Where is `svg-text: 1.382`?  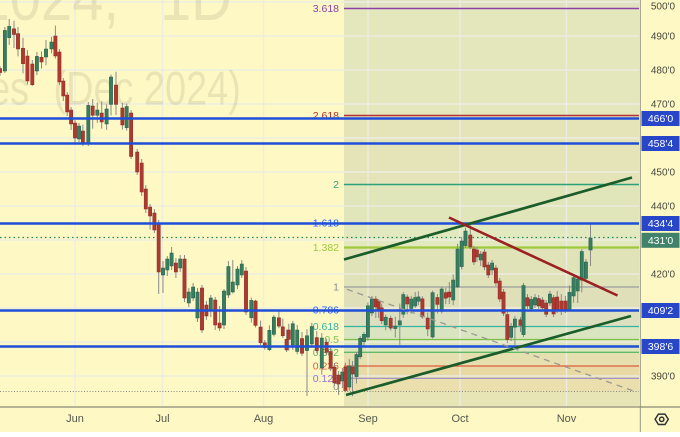 svg-text: 1.382 is located at coordinates (326, 248).